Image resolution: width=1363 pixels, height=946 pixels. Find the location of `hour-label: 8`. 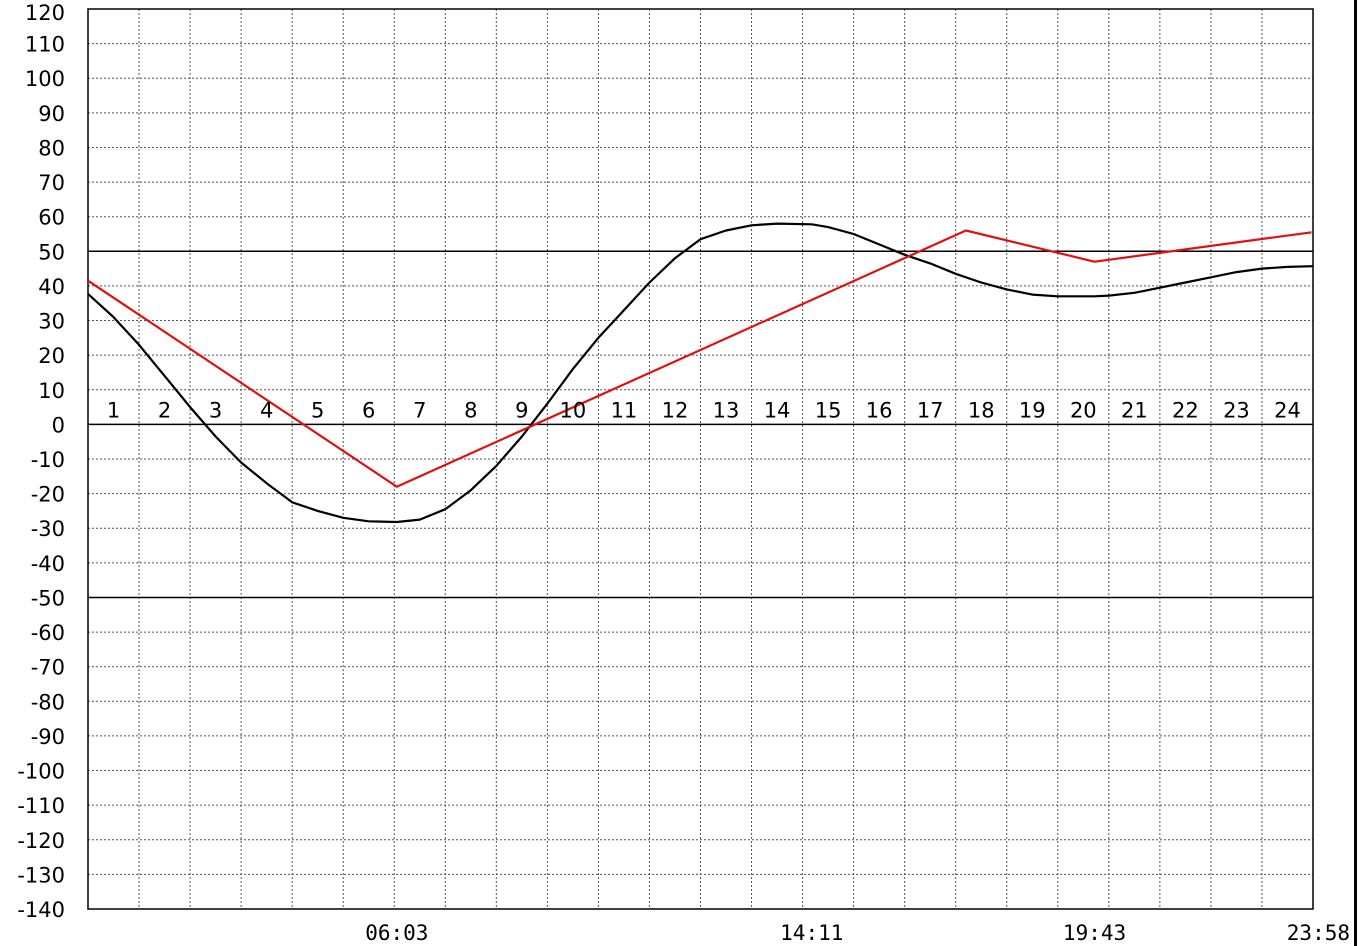

hour-label: 8 is located at coordinates (470, 410).